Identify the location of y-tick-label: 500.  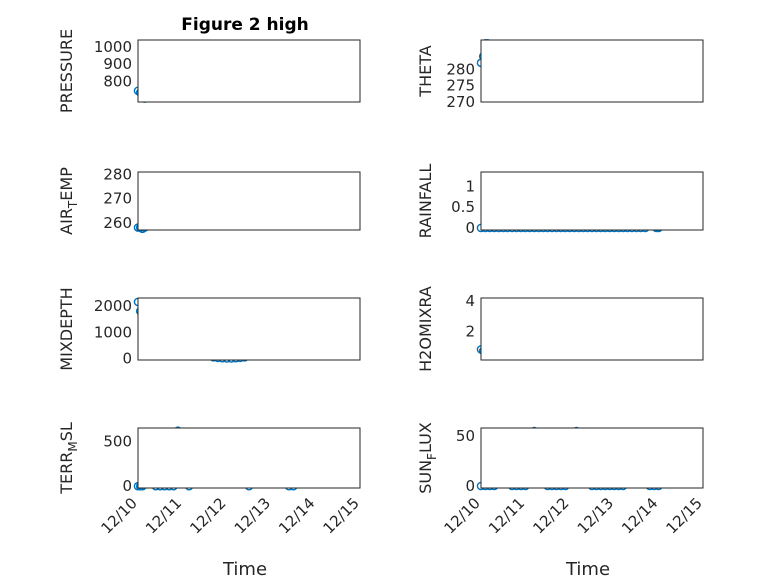
(117, 441).